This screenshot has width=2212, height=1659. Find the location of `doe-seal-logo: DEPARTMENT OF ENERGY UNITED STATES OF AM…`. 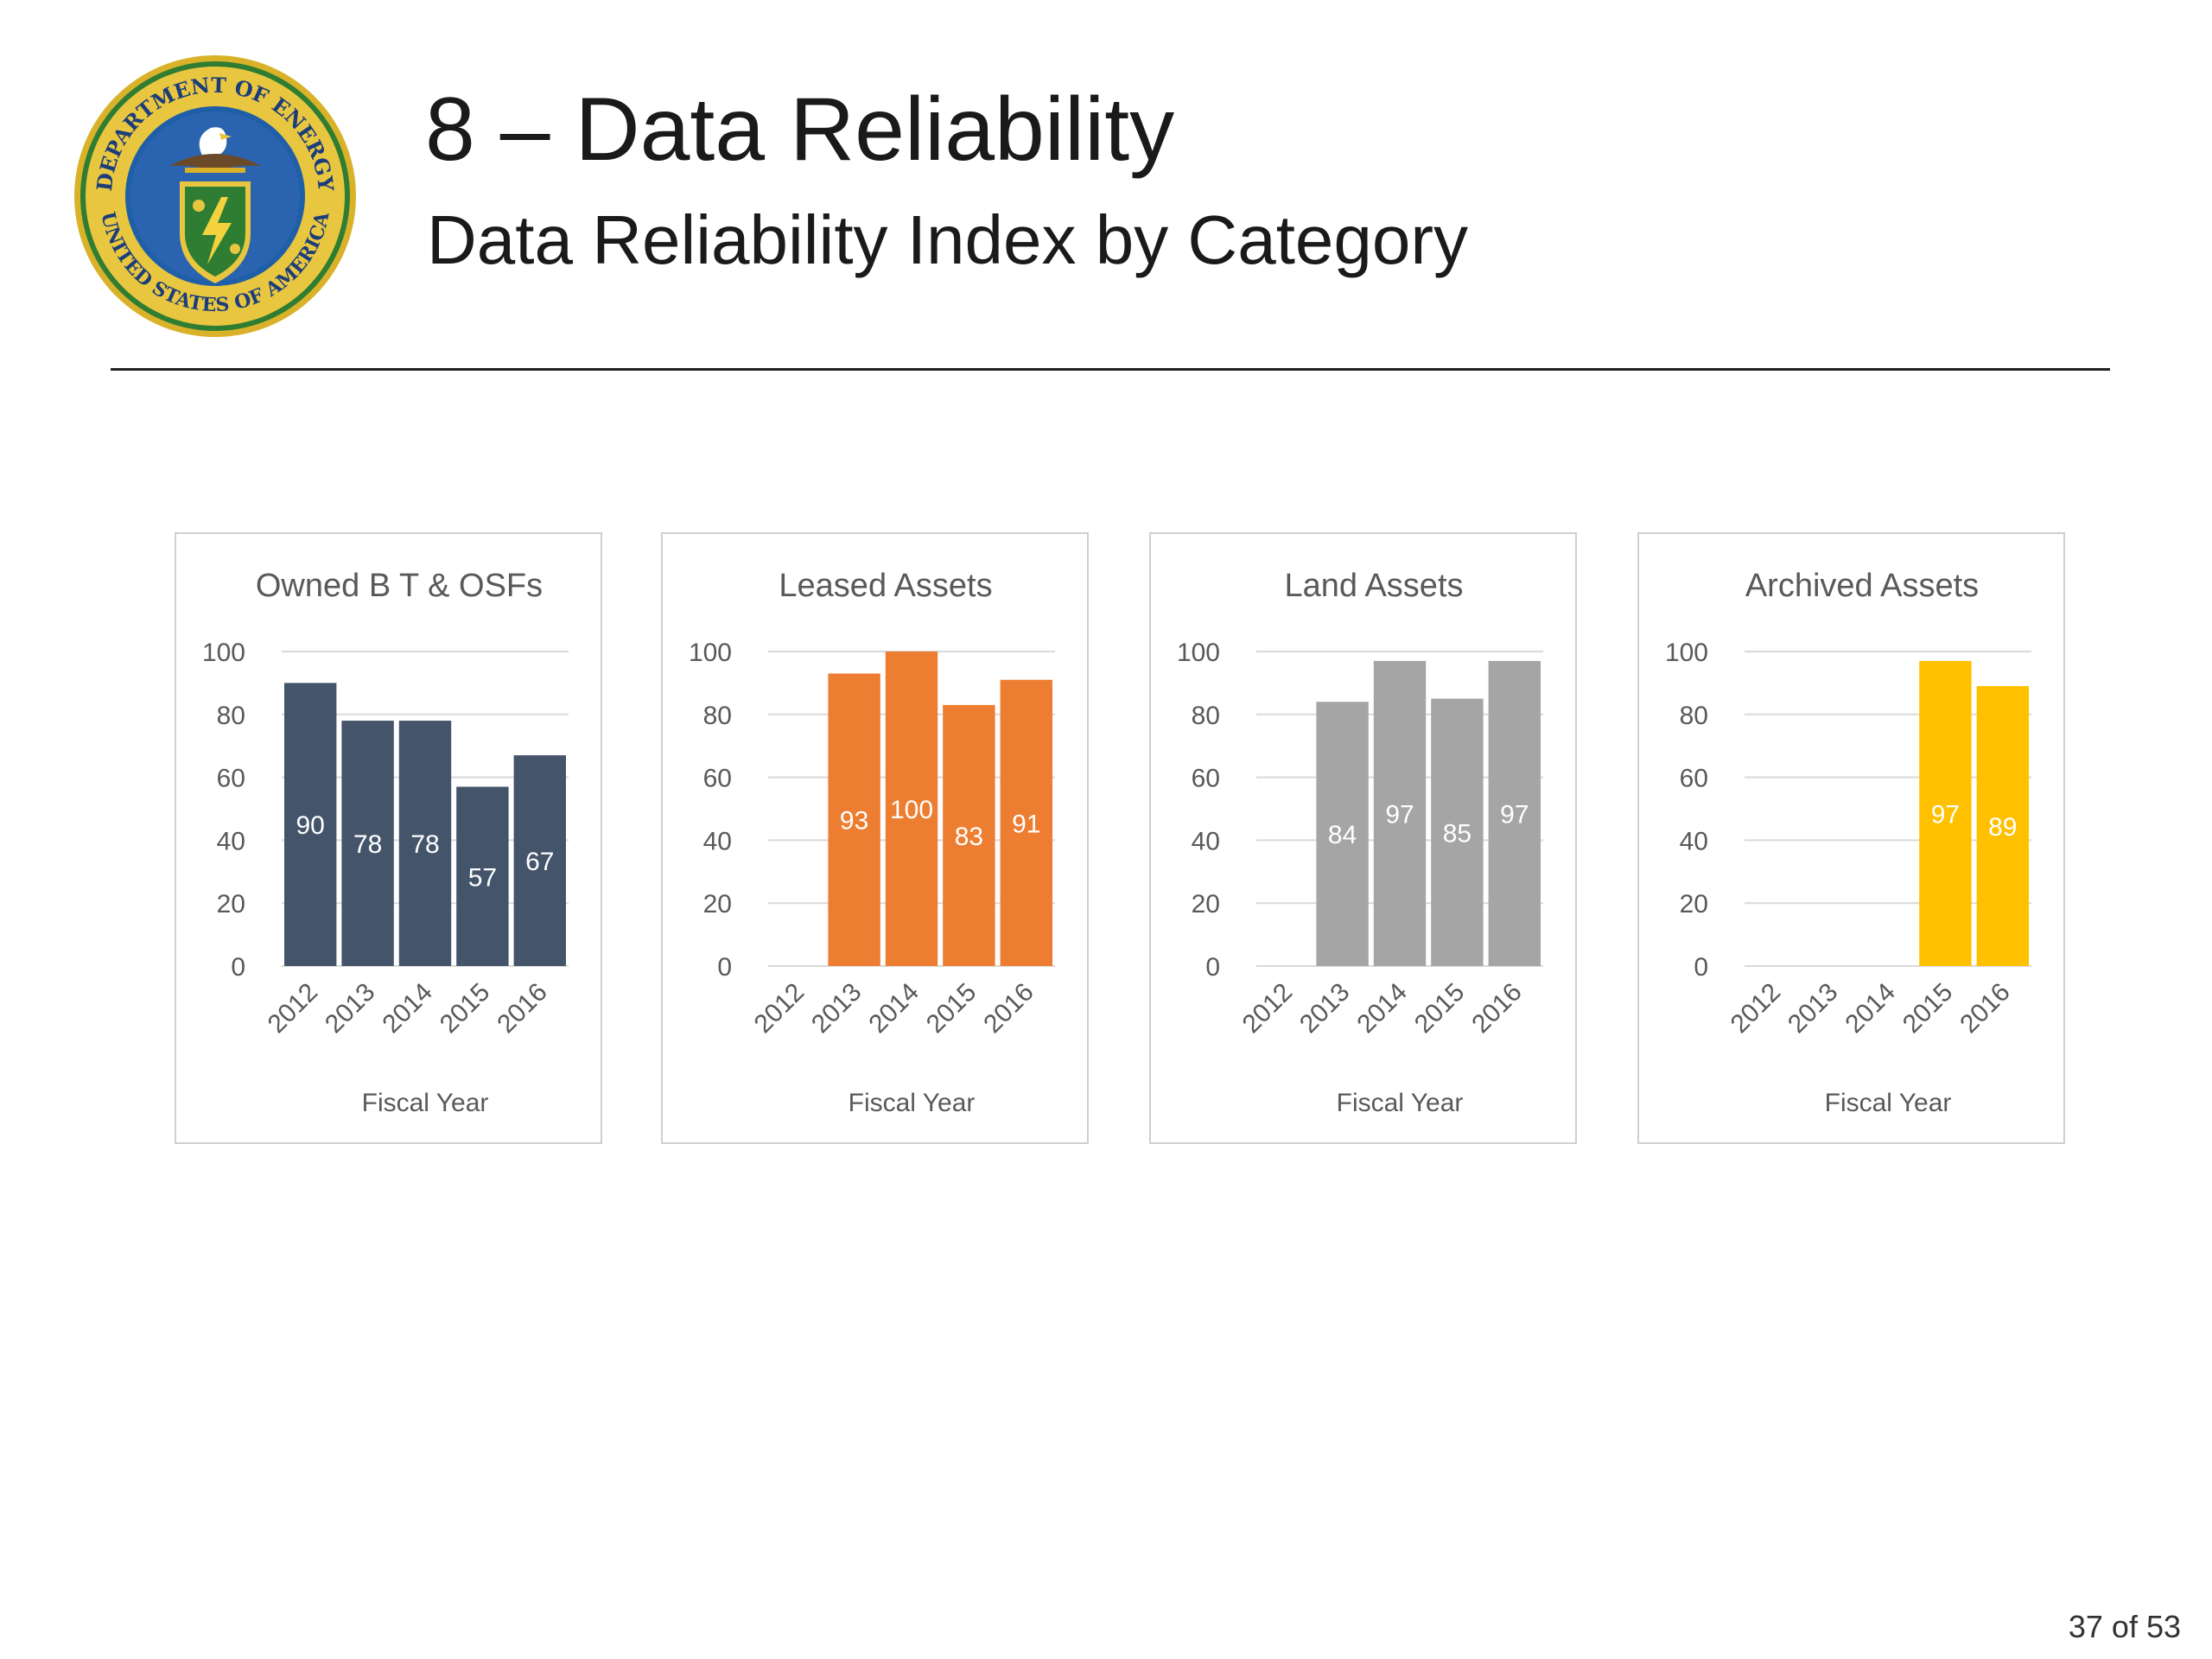

doe-seal-logo: DEPARTMENT OF ENERGY UNITED STATES OF AM… is located at coordinates (215, 196).